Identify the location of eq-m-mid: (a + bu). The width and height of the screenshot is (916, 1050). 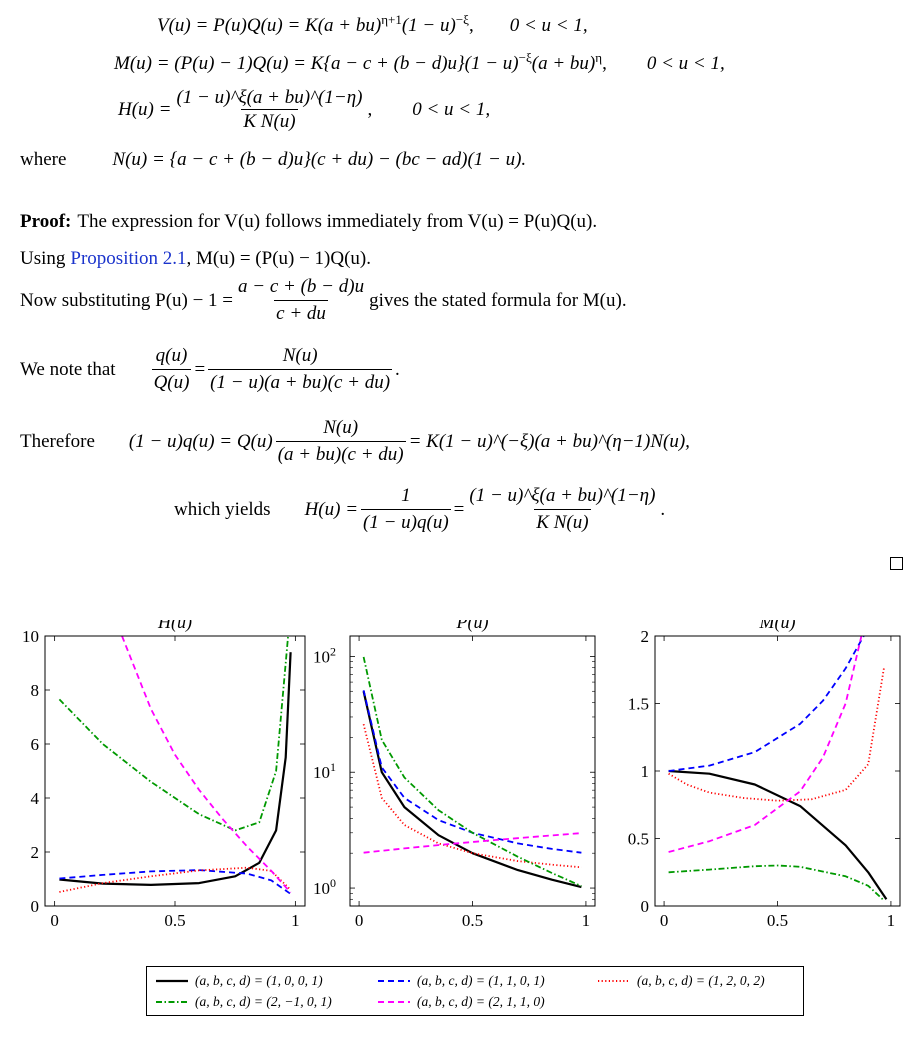
(563, 63).